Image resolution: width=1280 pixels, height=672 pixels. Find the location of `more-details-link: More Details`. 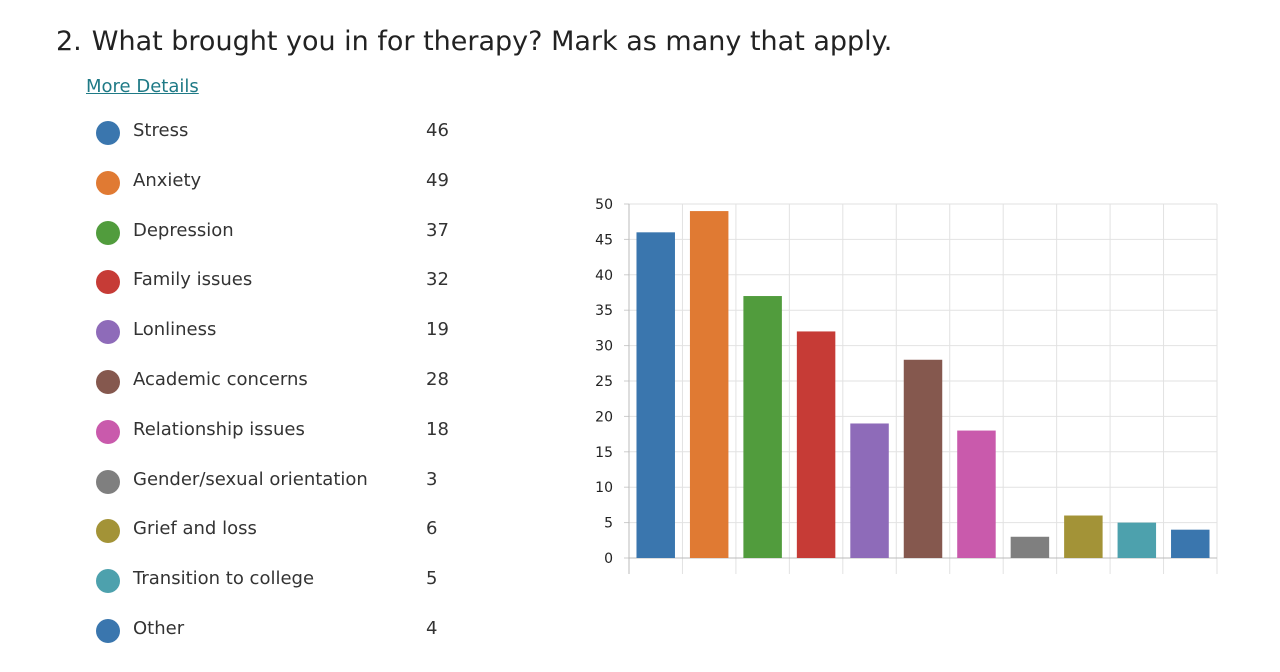

more-details-link: More Details is located at coordinates (142, 86).